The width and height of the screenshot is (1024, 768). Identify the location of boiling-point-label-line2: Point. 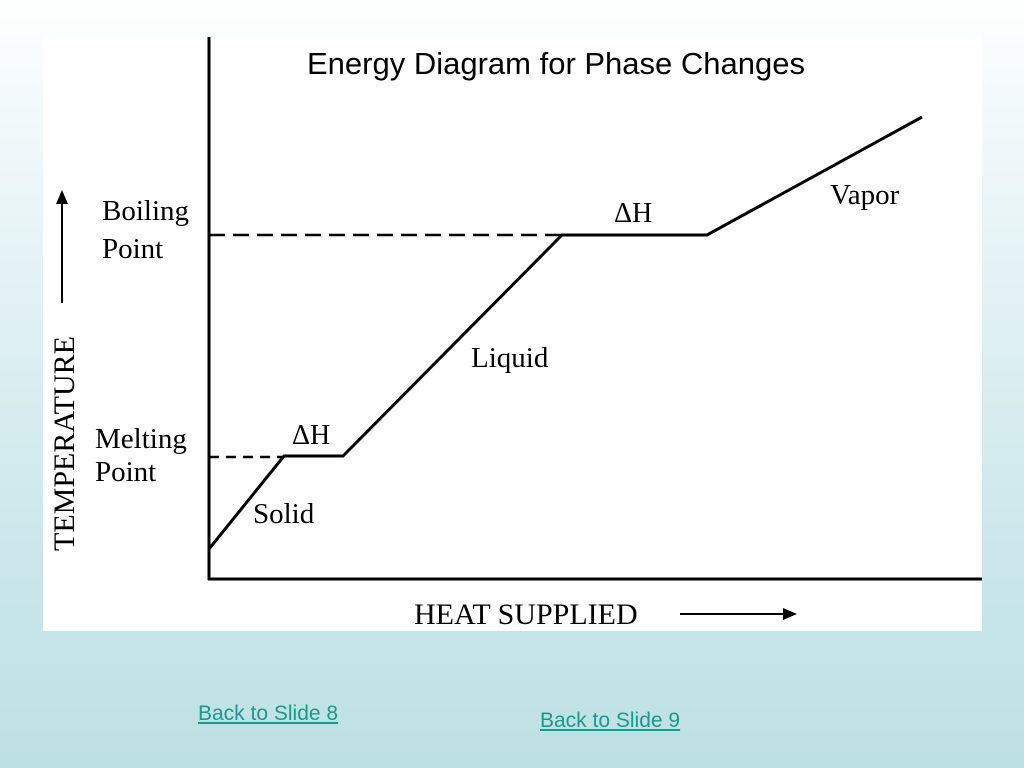
(132, 249).